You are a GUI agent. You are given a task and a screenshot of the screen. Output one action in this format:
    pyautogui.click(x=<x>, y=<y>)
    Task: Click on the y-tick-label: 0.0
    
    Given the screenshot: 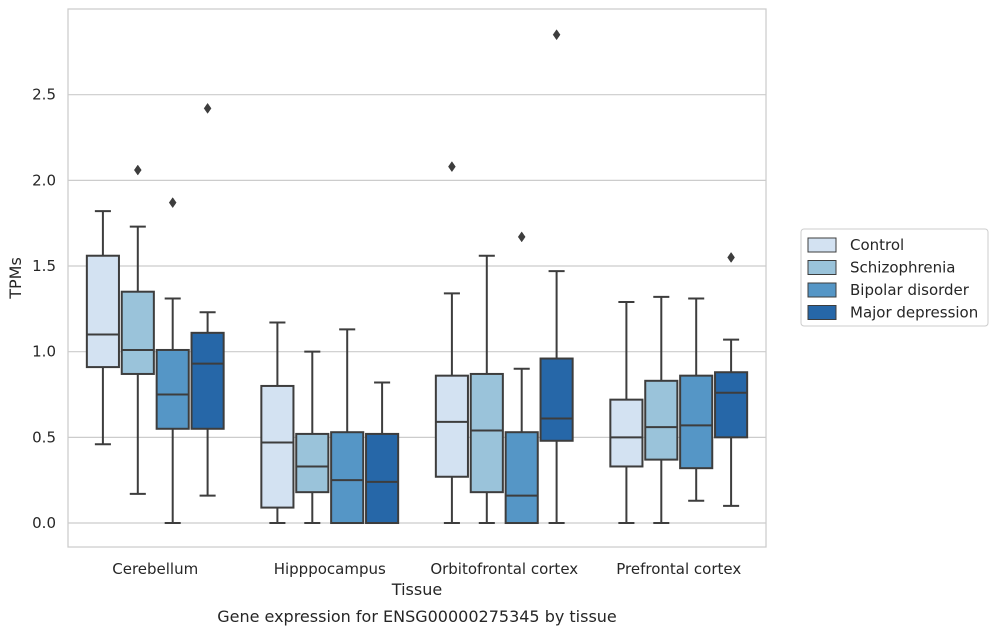 What is the action you would take?
    pyautogui.click(x=44, y=523)
    